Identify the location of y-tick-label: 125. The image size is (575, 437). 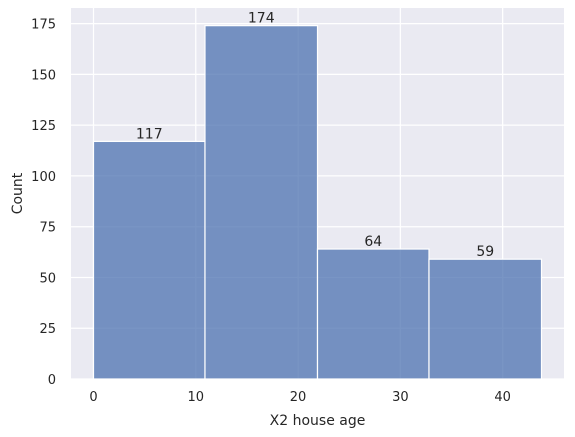
(43, 126).